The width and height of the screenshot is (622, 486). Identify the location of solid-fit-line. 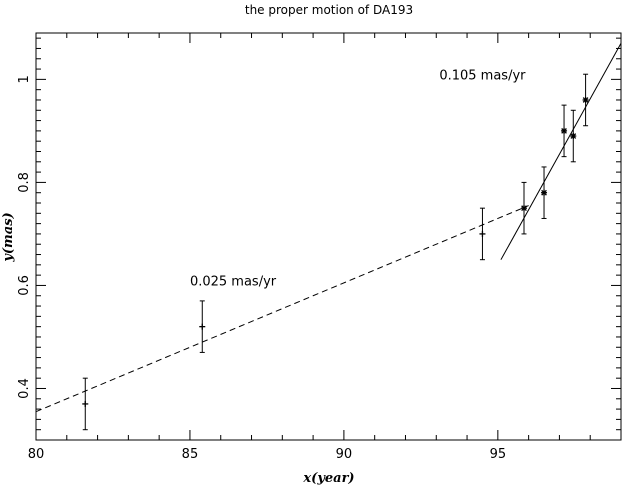
(561, 151).